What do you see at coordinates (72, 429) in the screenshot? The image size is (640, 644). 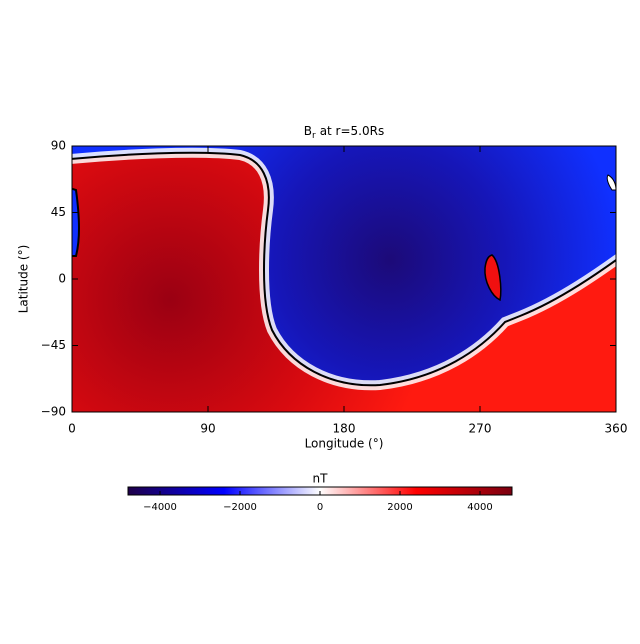 I see `x-tick-label: 0` at bounding box center [72, 429].